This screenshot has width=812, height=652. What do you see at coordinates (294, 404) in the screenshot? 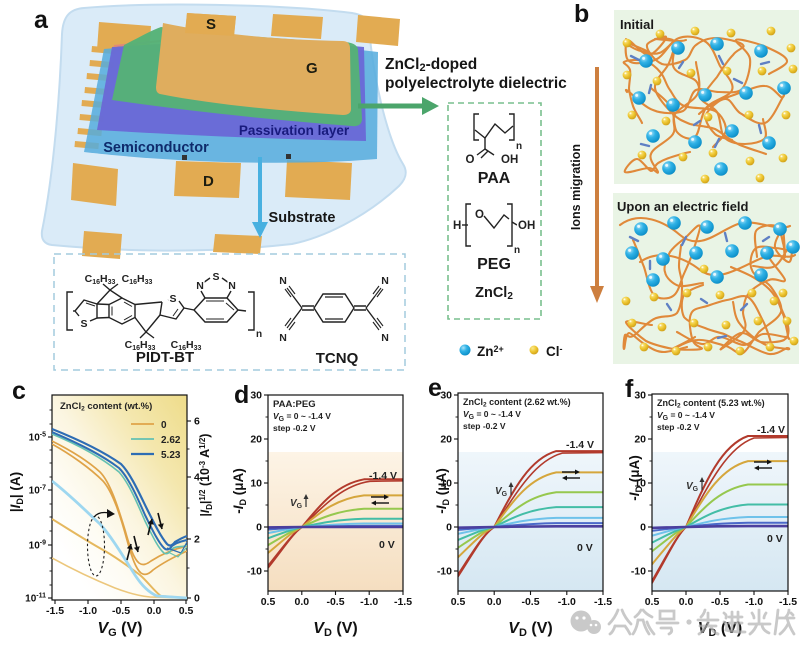
I see `svg-text: PAA:PEG` at bounding box center [294, 404].